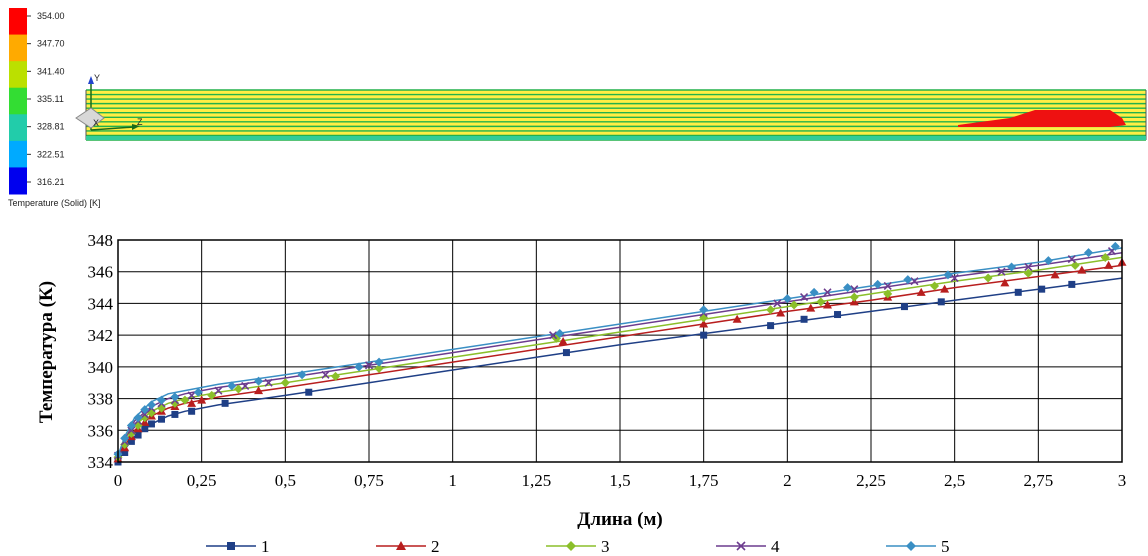  Describe the element at coordinates (605, 546) in the screenshot. I see `legend-label-3: 3` at that location.